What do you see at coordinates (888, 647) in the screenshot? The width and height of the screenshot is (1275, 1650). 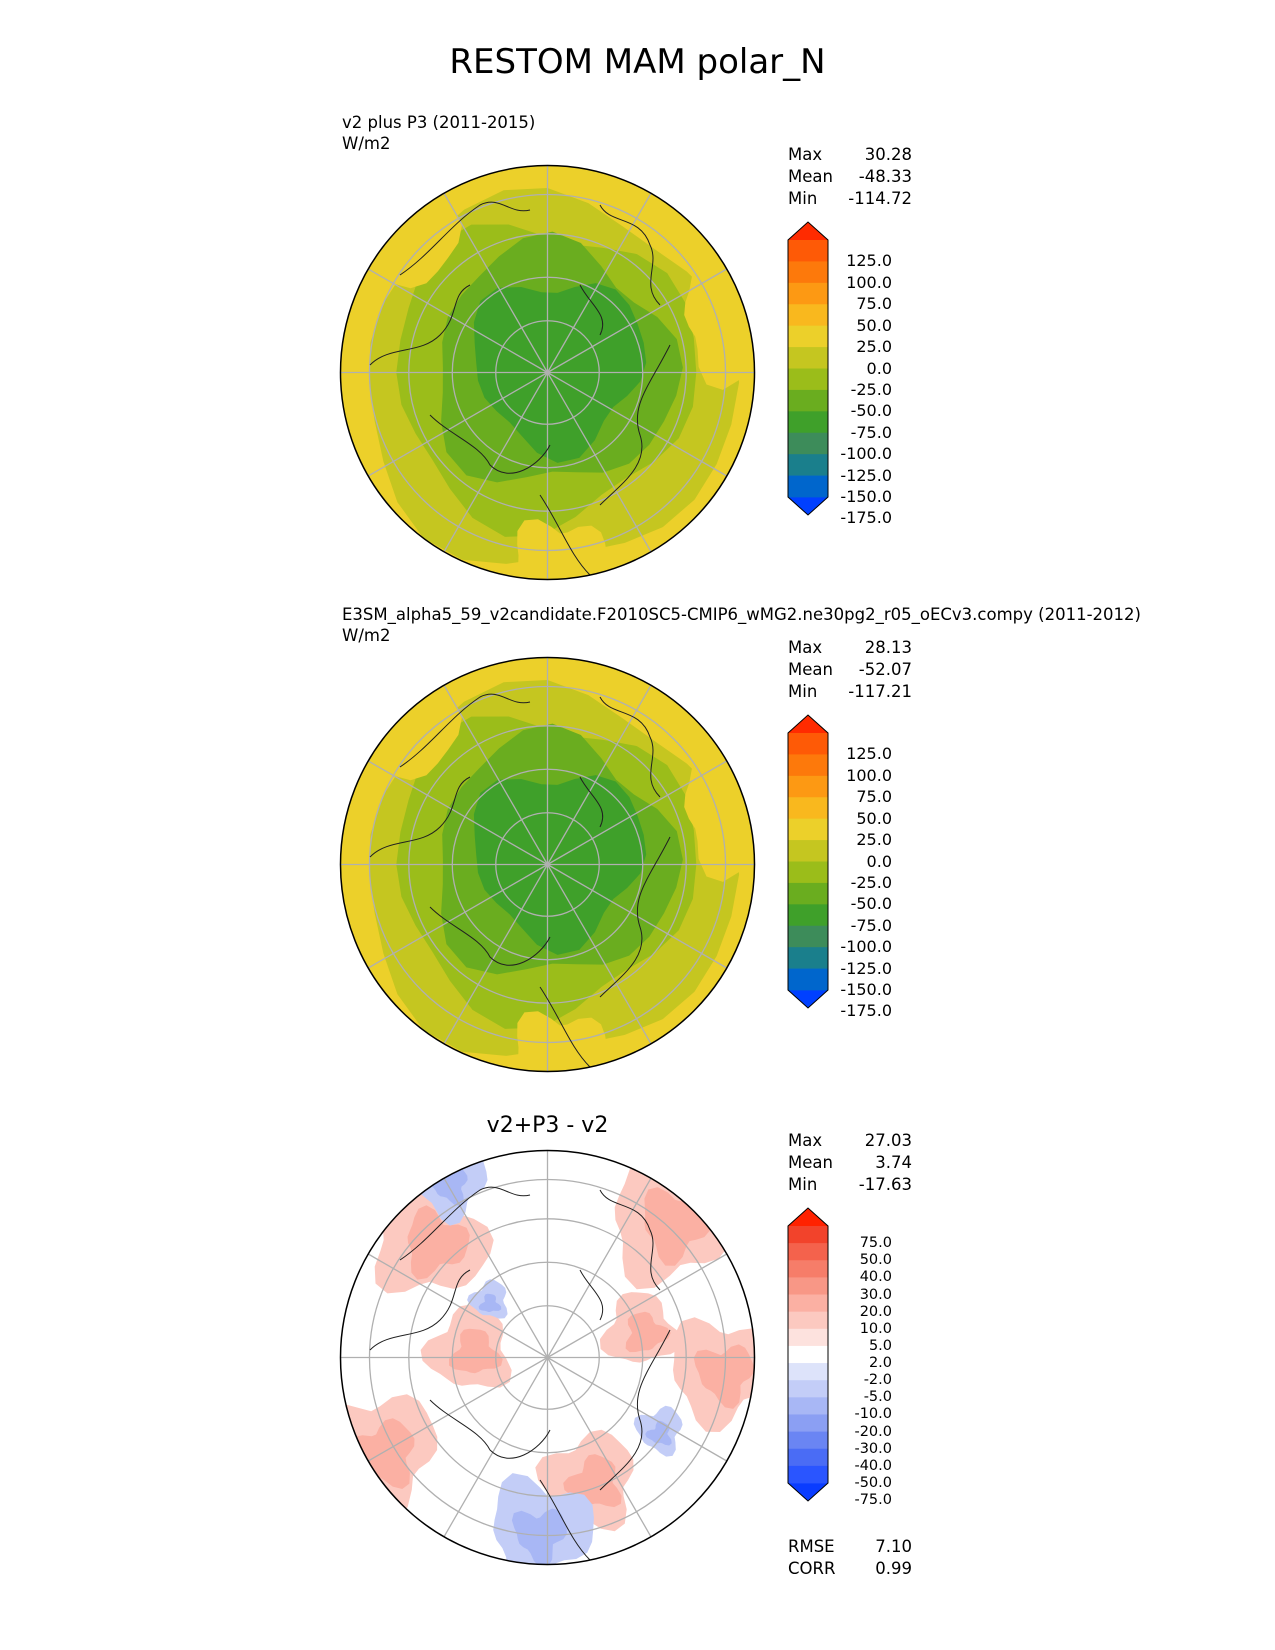 I see `stat-max-value: 28.13` at bounding box center [888, 647].